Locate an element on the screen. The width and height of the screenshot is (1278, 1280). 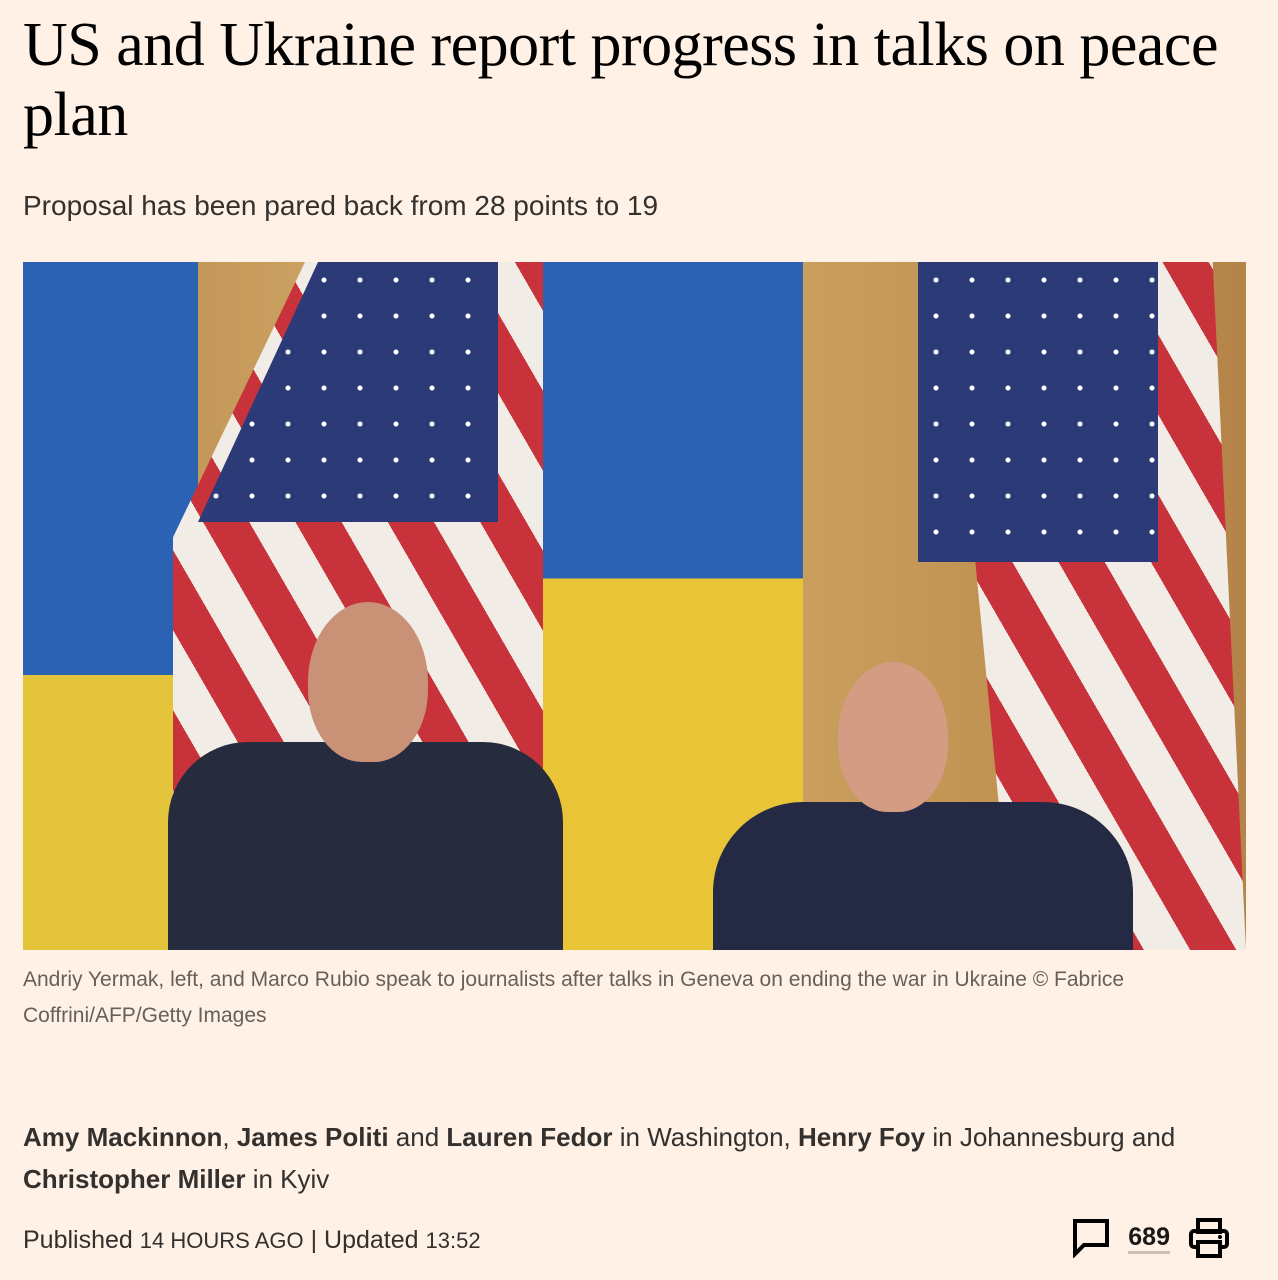
updated-label: Updated is located at coordinates (371, 1240).